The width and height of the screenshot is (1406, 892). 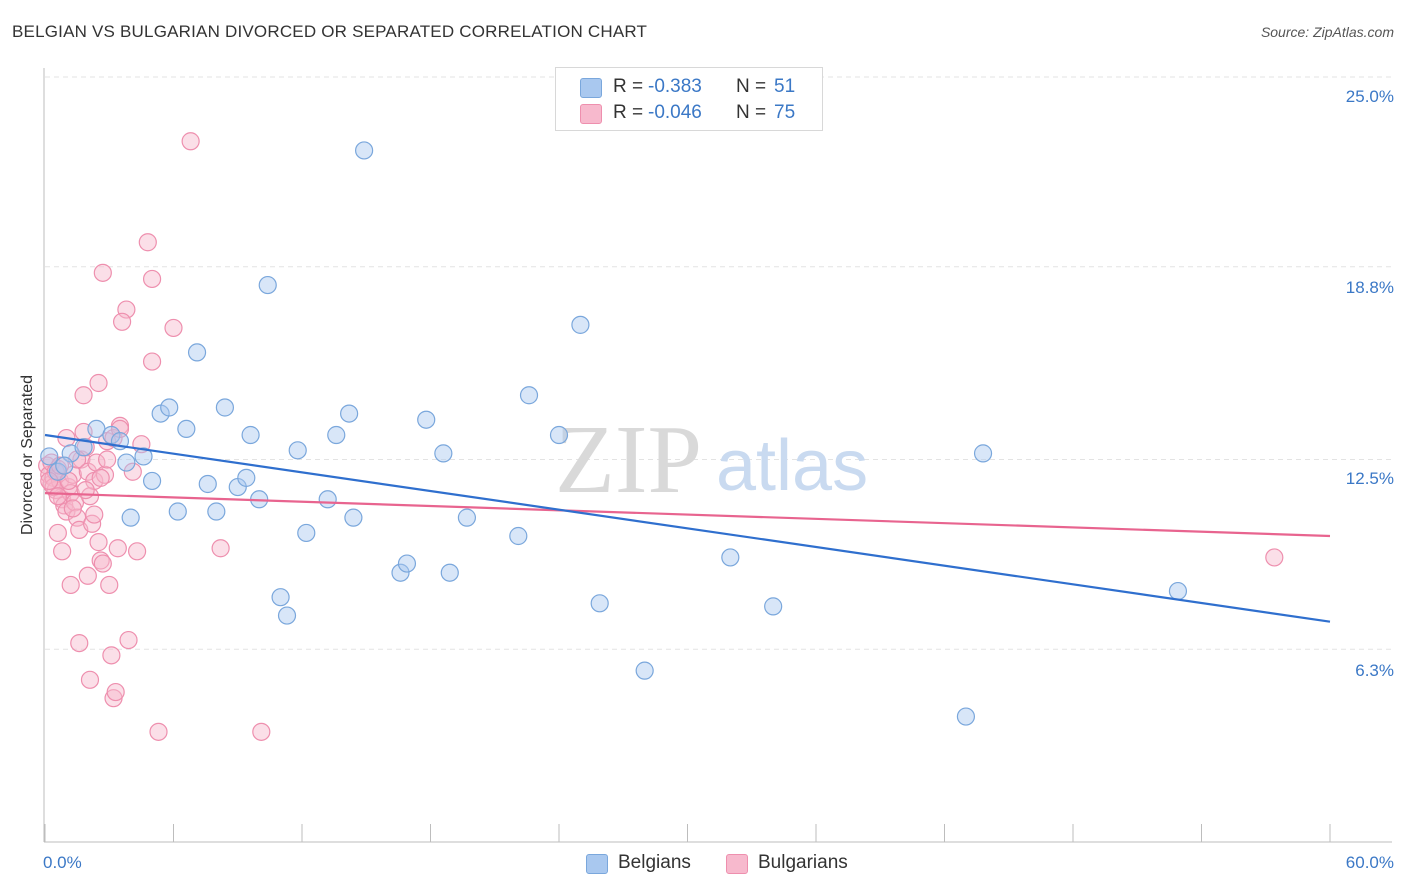 I want to click on r-label: R =, so click(x=628, y=86).